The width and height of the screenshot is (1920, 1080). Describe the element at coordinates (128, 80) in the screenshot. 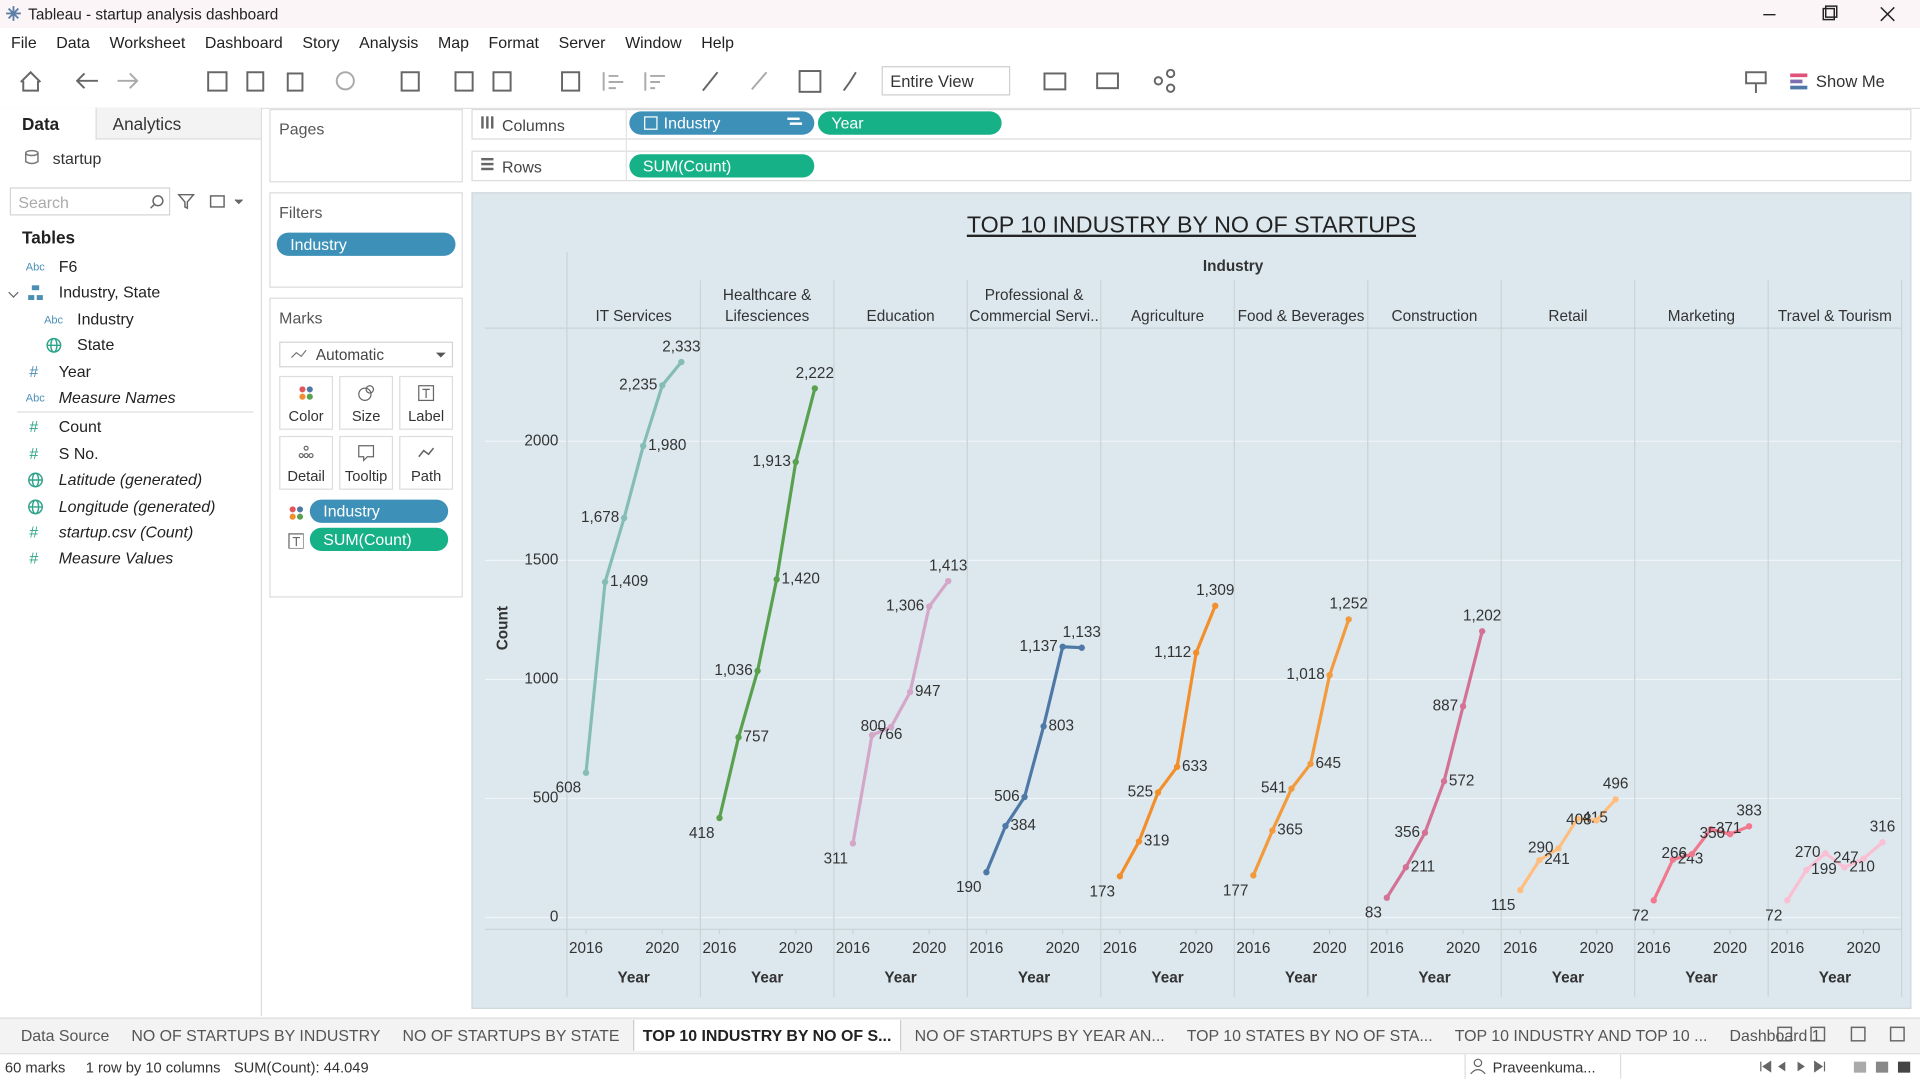

I see `forward-icon` at that location.